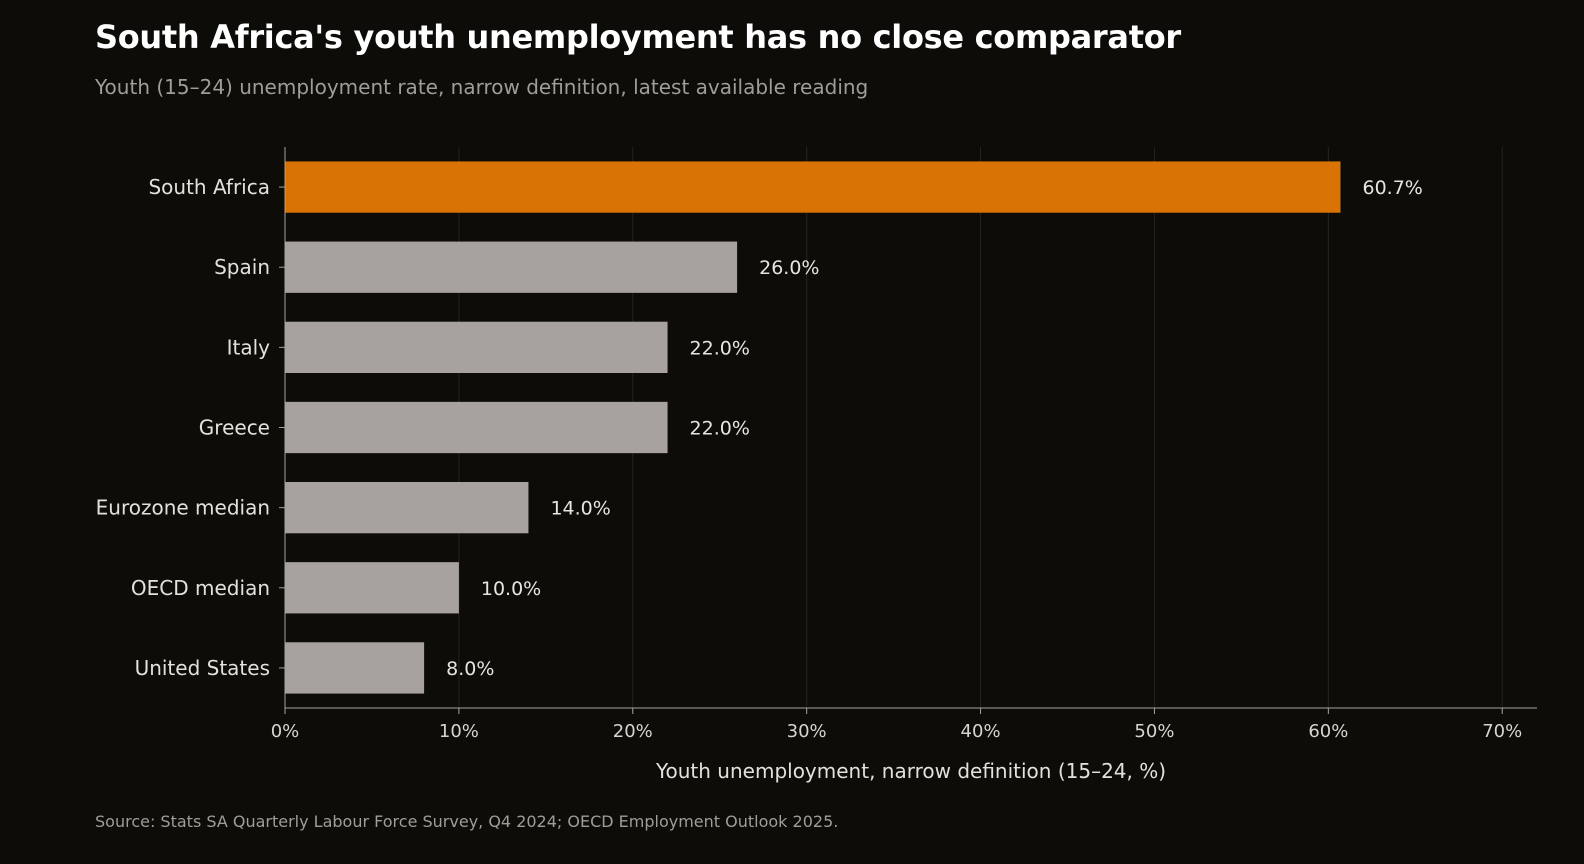 The height and width of the screenshot is (864, 1584). Describe the element at coordinates (242, 267) in the screenshot. I see `y-category-label: Spain` at that location.